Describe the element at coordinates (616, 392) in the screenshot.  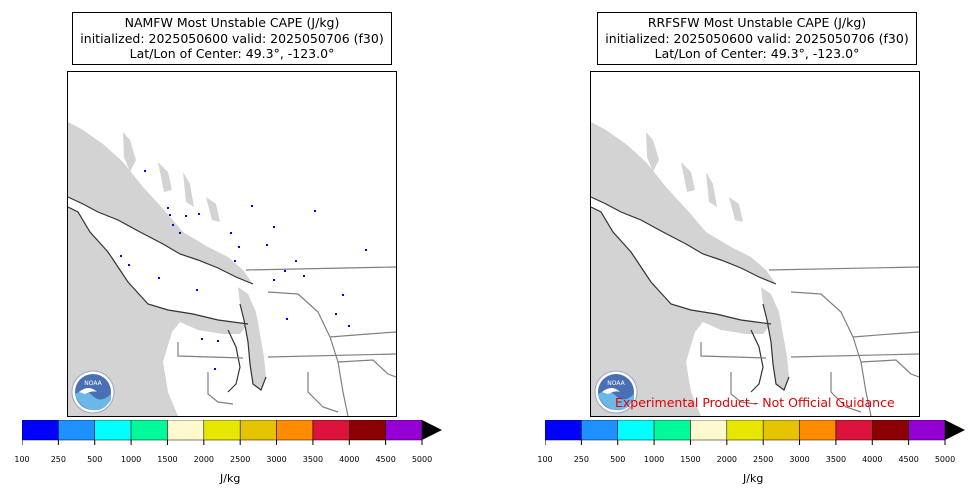
I see `right-noaa-logo: NOAA` at that location.